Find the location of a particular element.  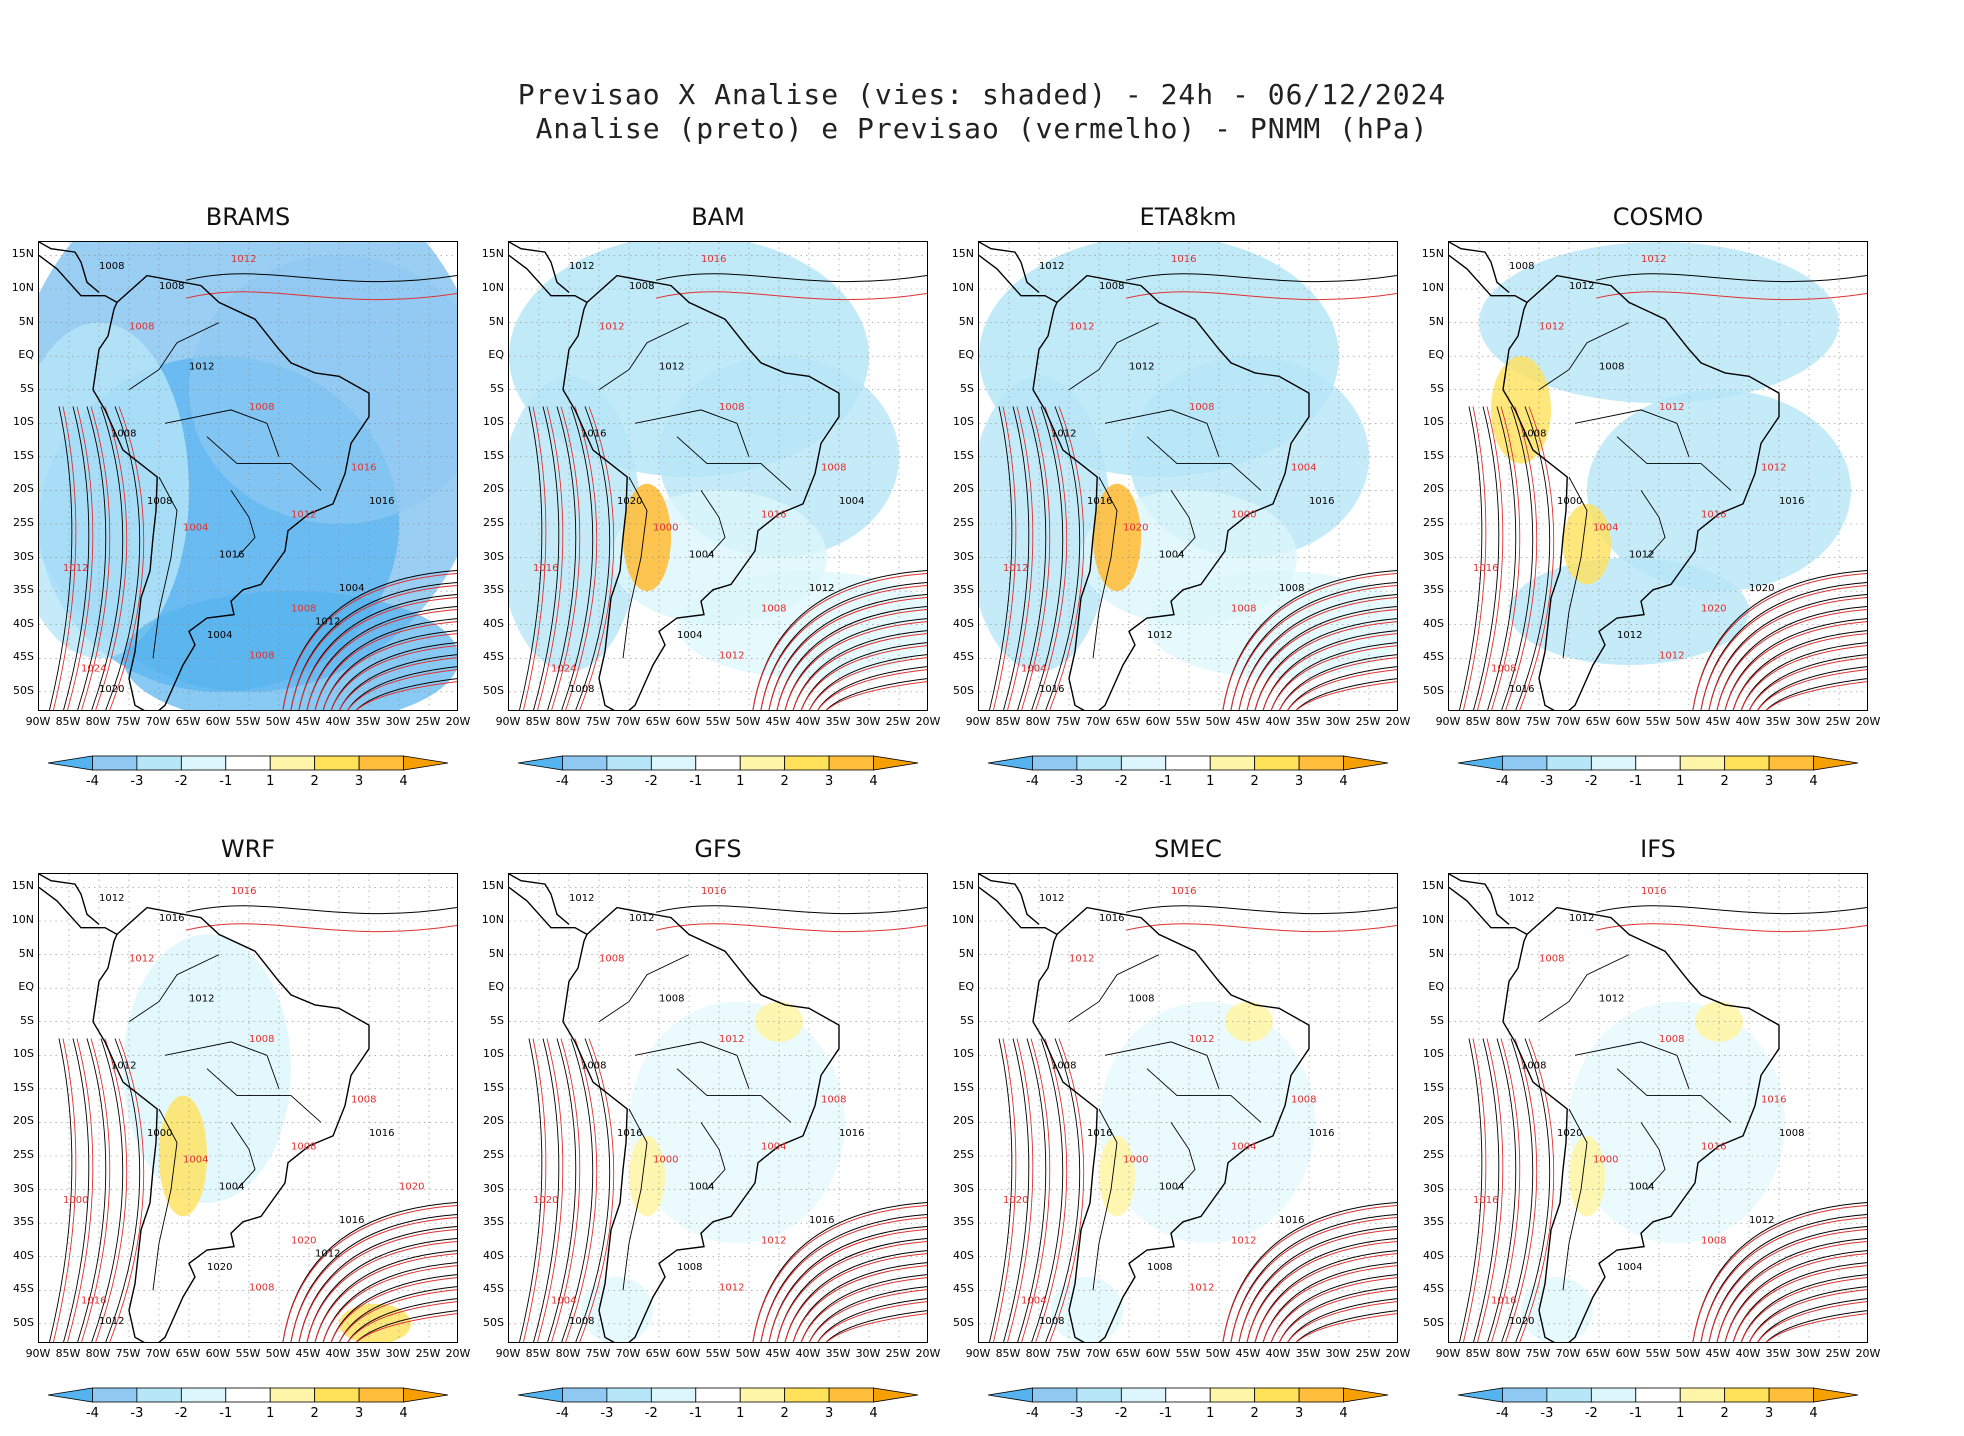

lat-tick-label: 10S is located at coordinates (23, 422).